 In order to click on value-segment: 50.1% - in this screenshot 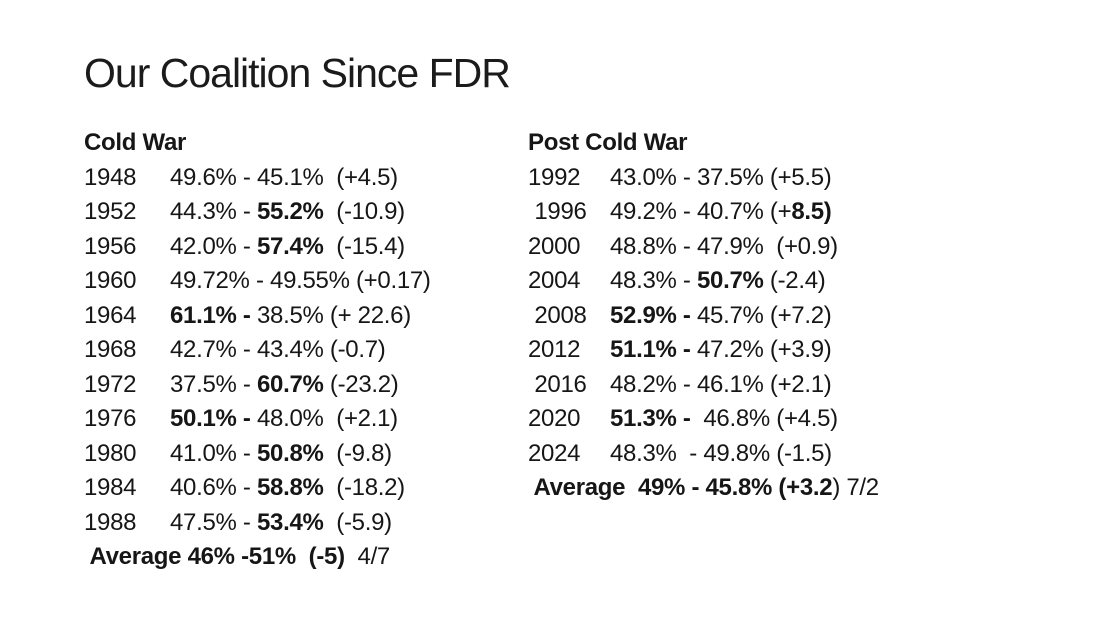, I will do `click(213, 418)`.